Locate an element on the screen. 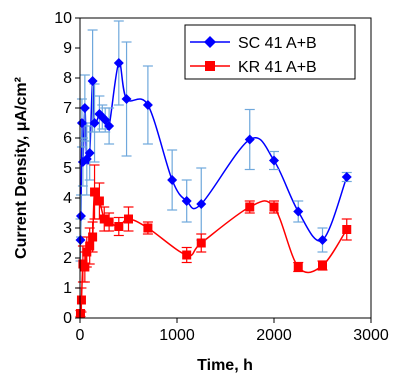 The height and width of the screenshot is (380, 394). x-tick-label: 0 is located at coordinates (80, 335).